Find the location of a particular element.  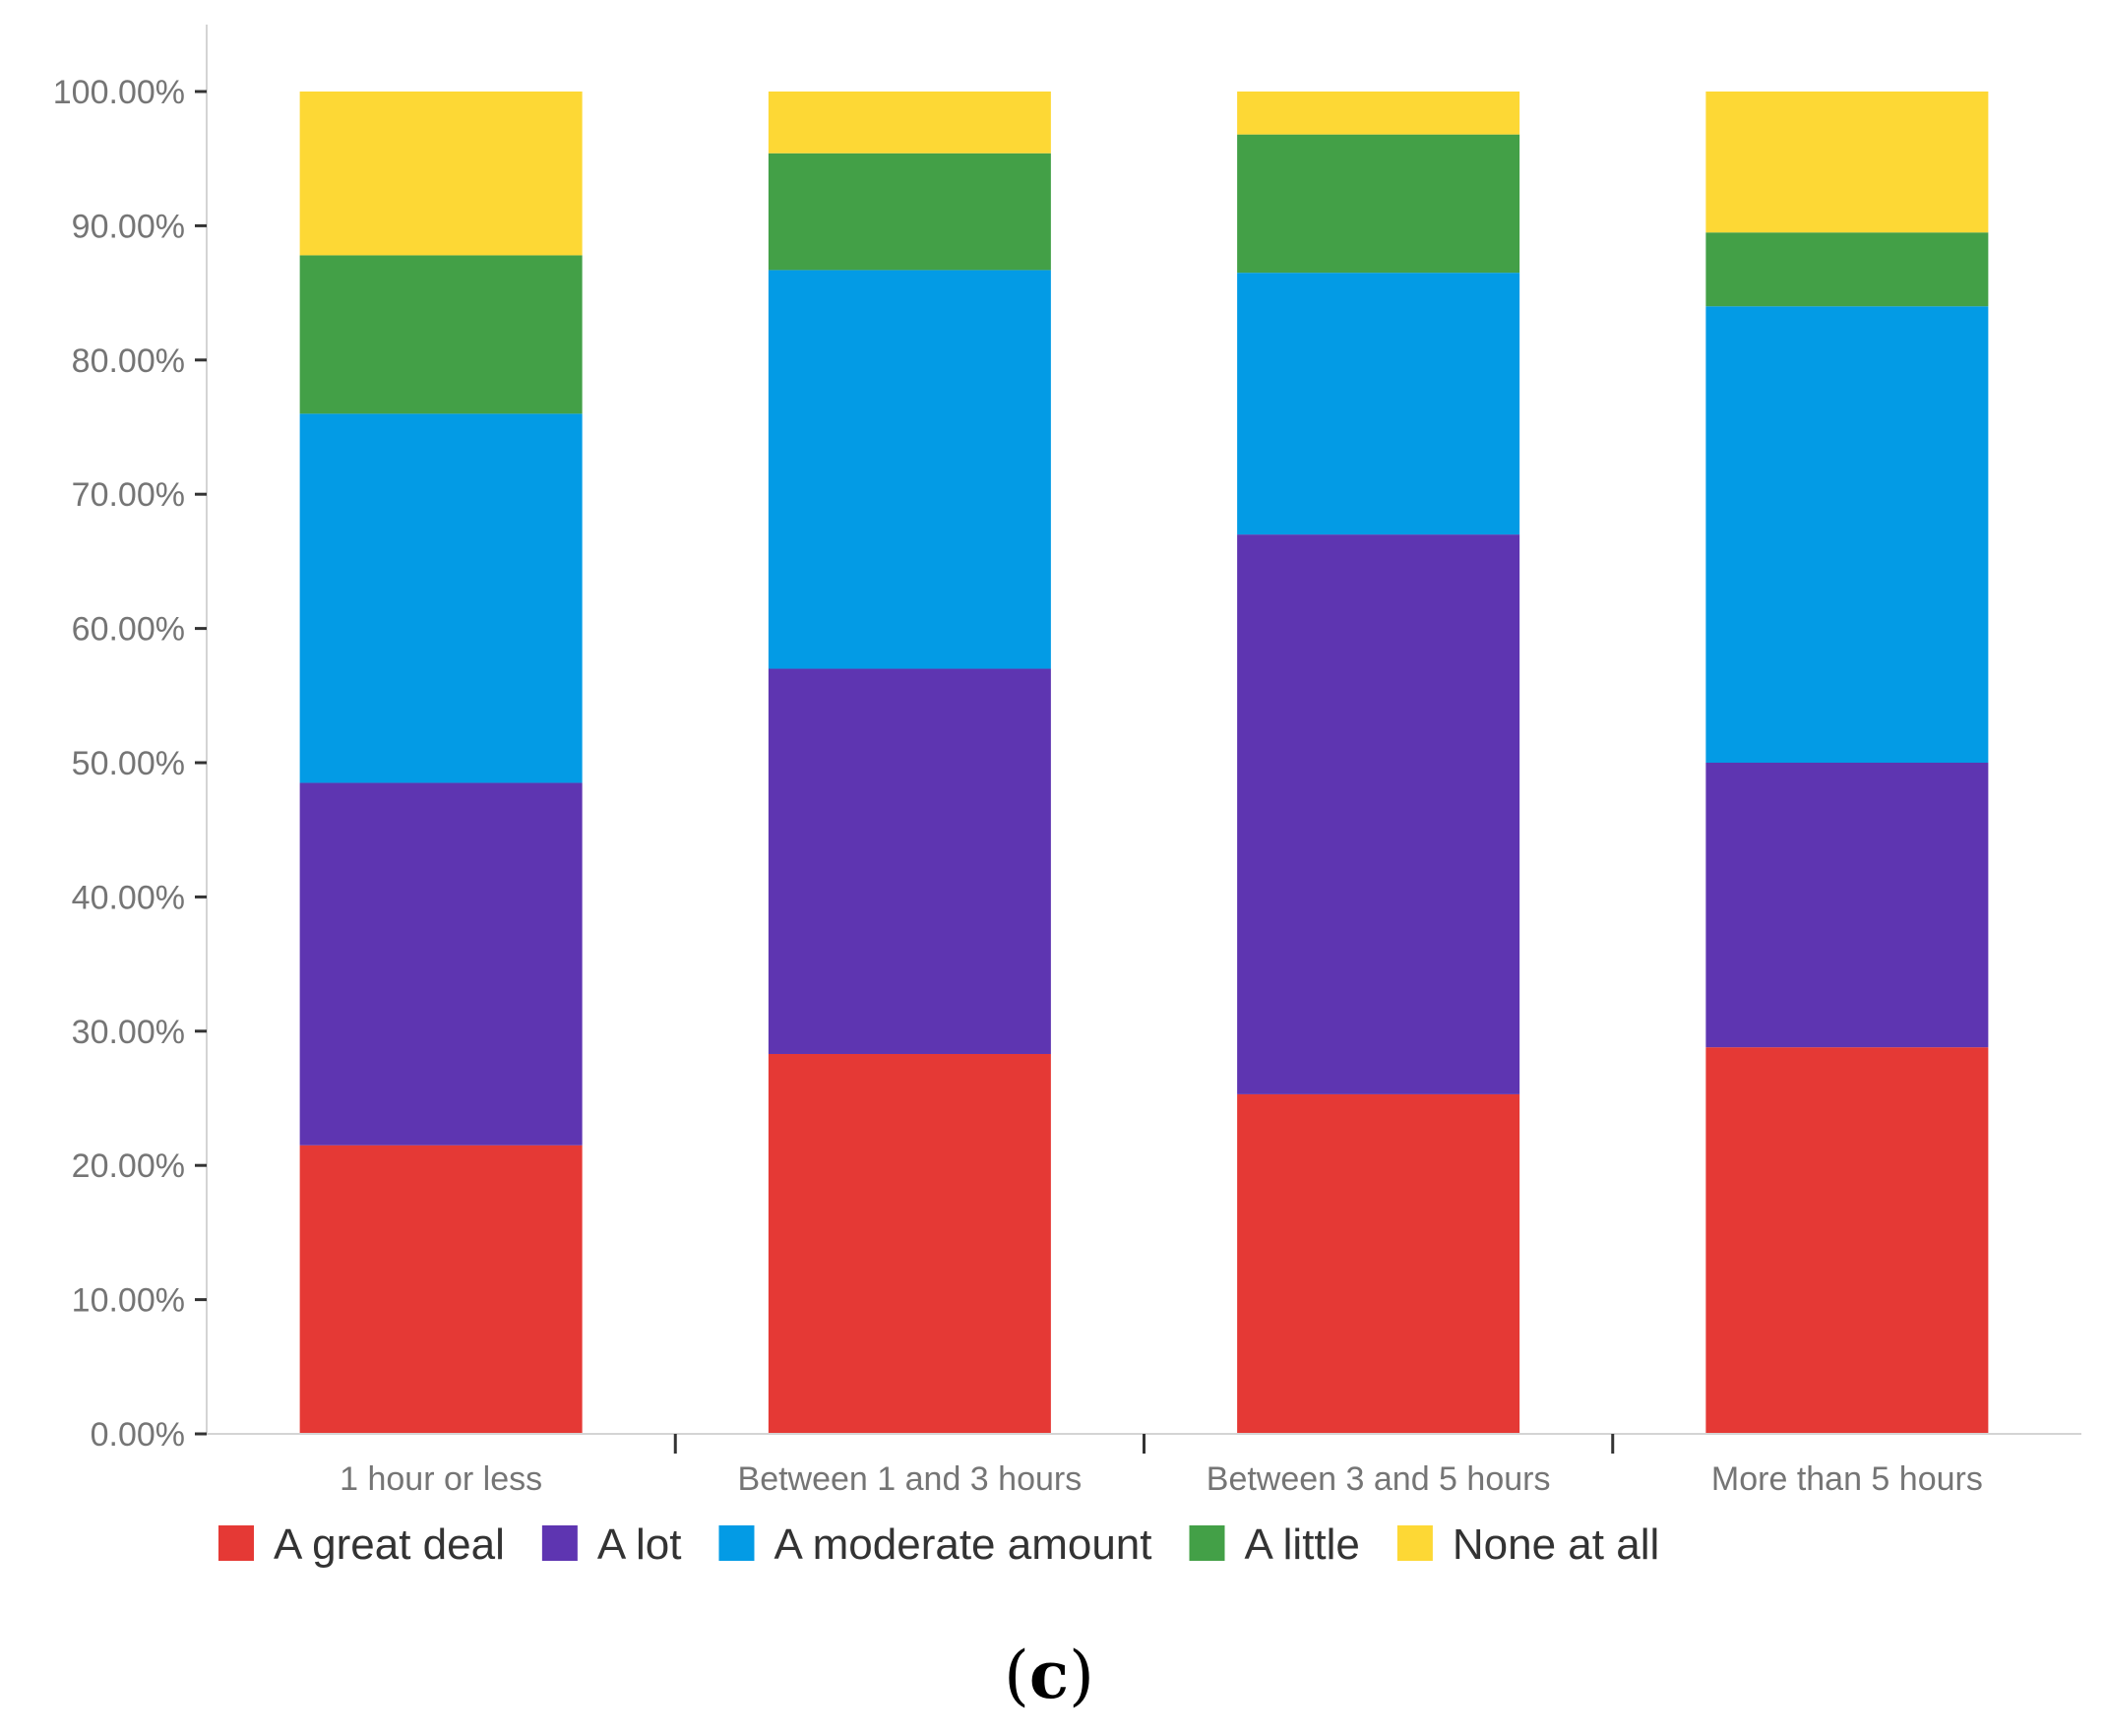

legend-label: A lot is located at coordinates (640, 1544).